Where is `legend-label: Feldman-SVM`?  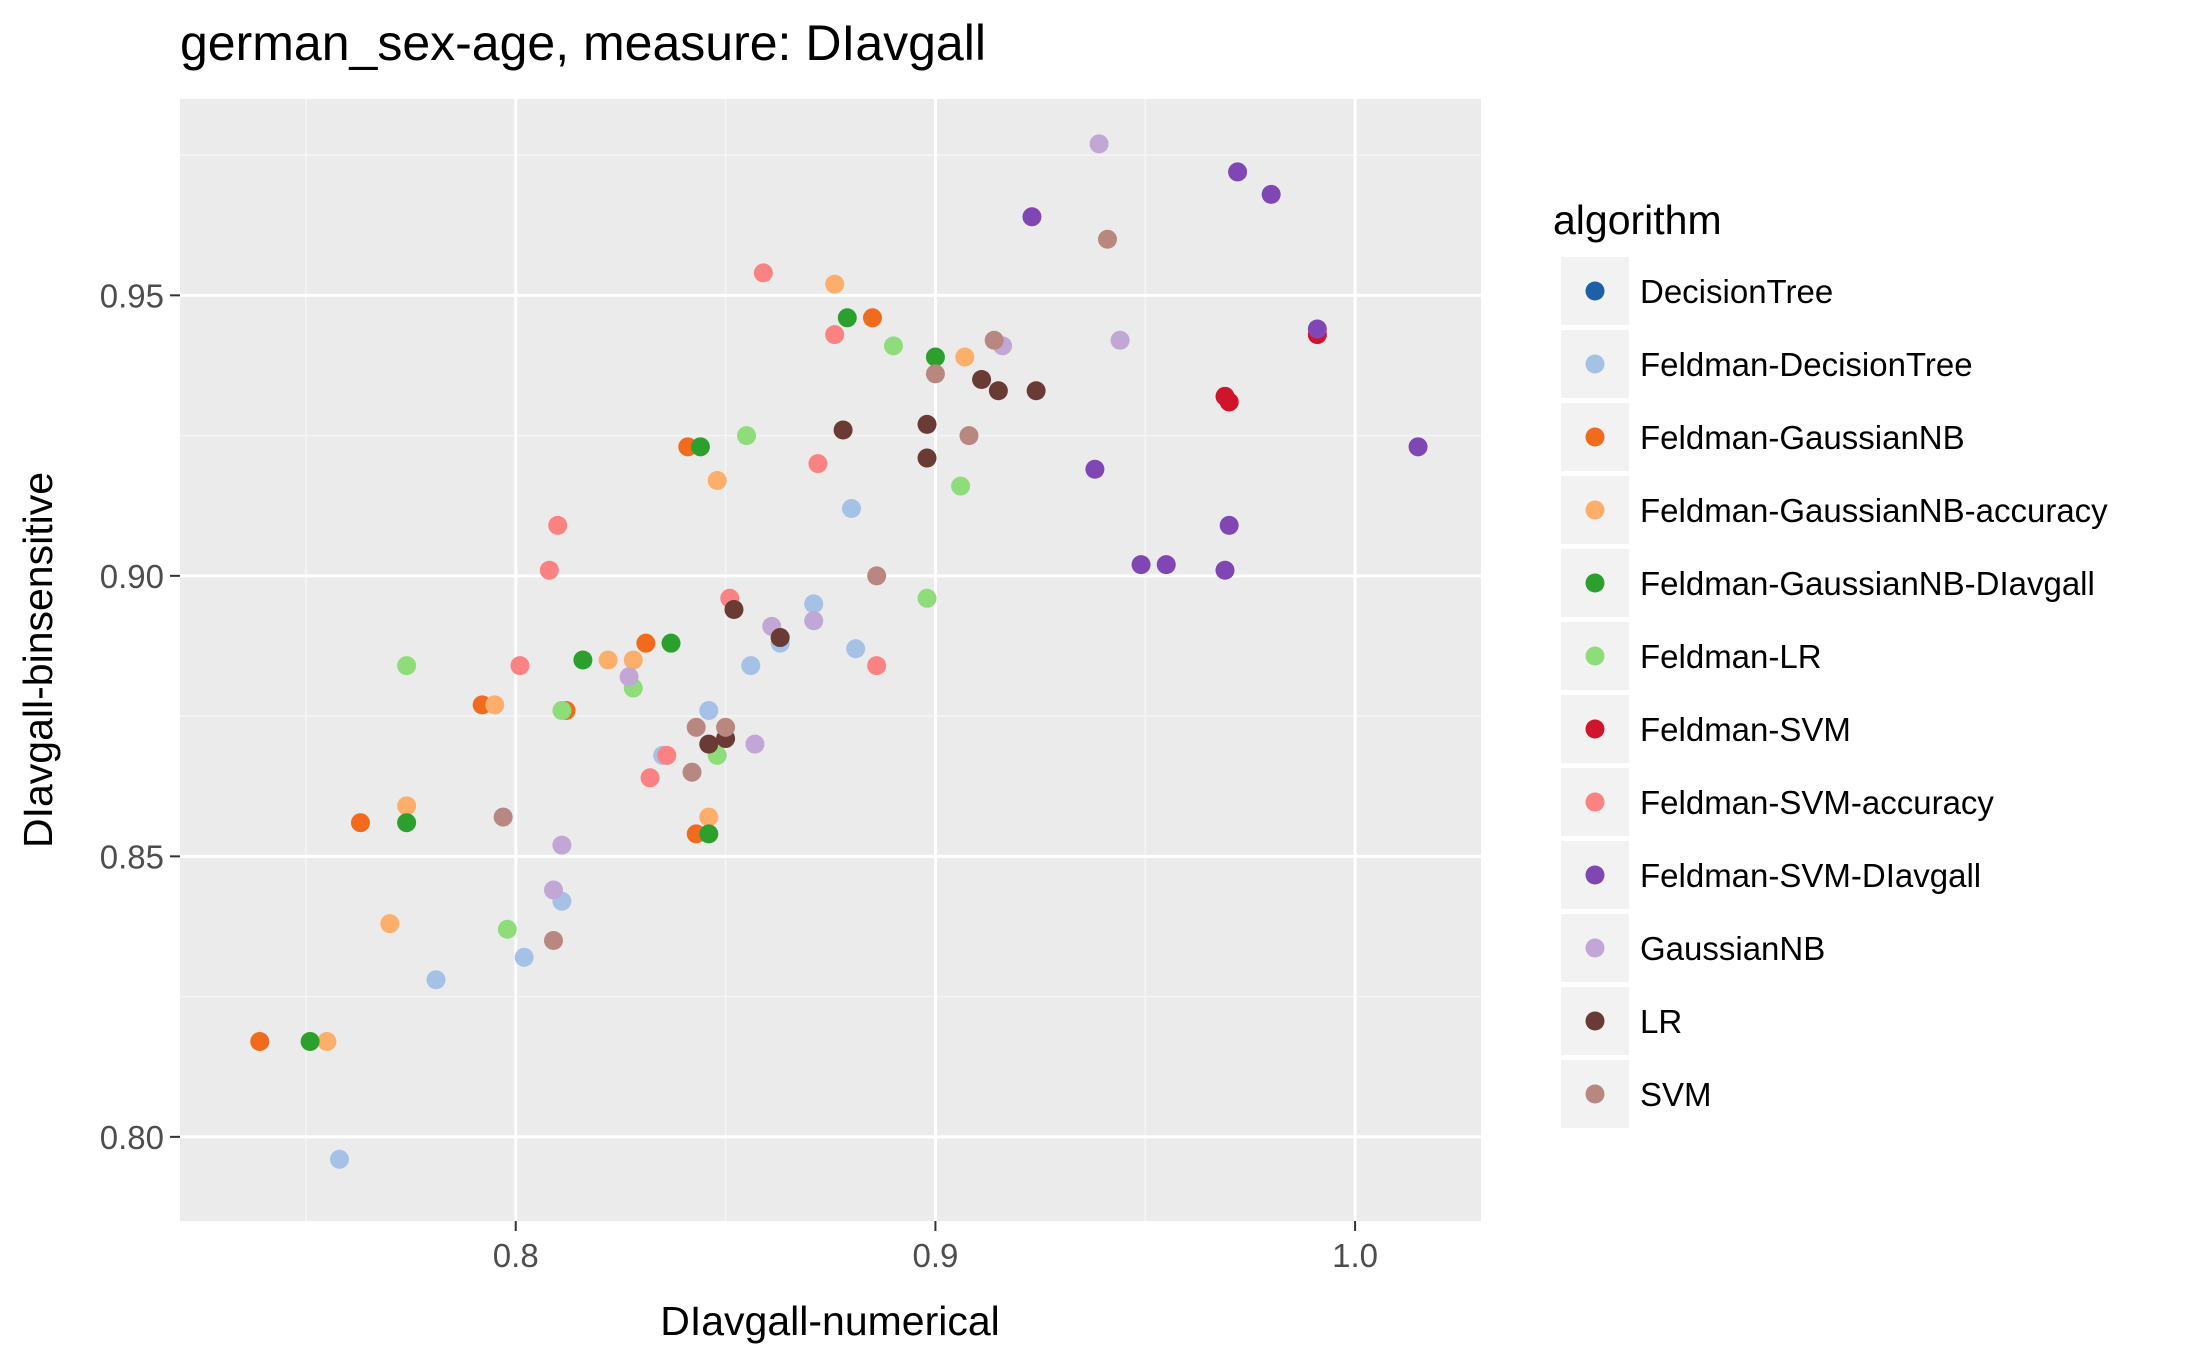
legend-label: Feldman-SVM is located at coordinates (1745, 729).